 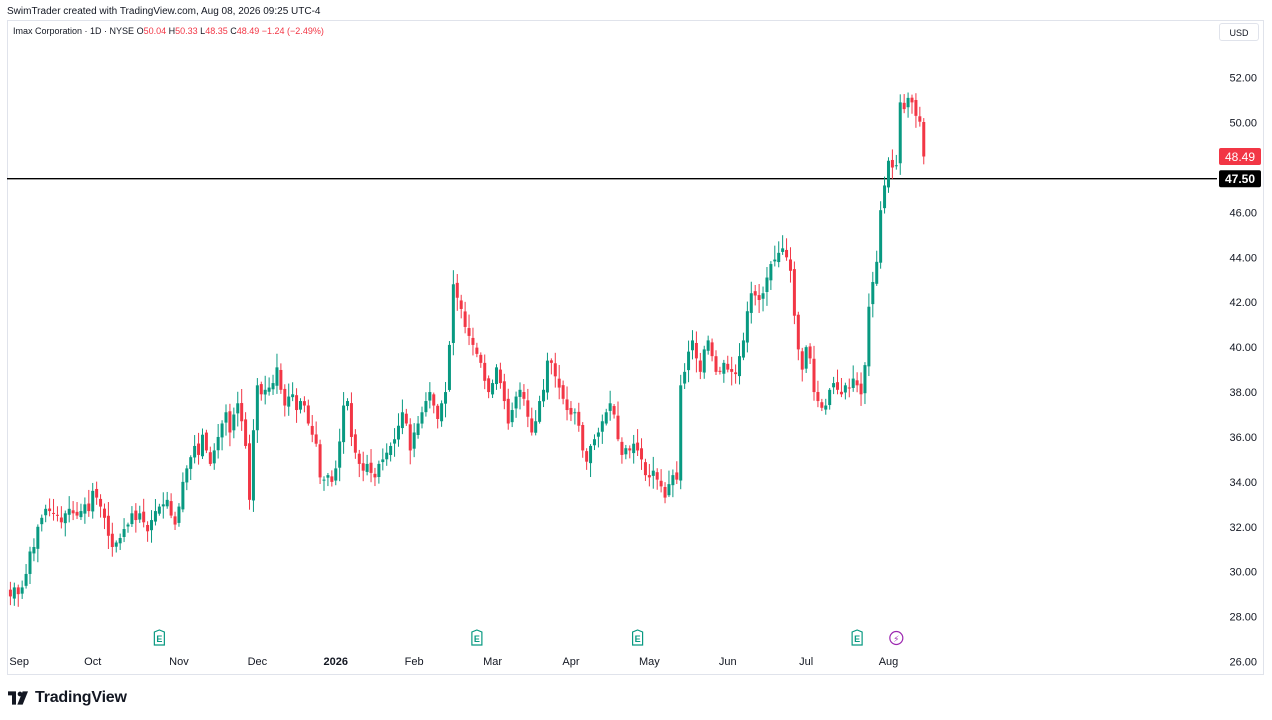 I want to click on earnings-badge-label: E, so click(x=477, y=639).